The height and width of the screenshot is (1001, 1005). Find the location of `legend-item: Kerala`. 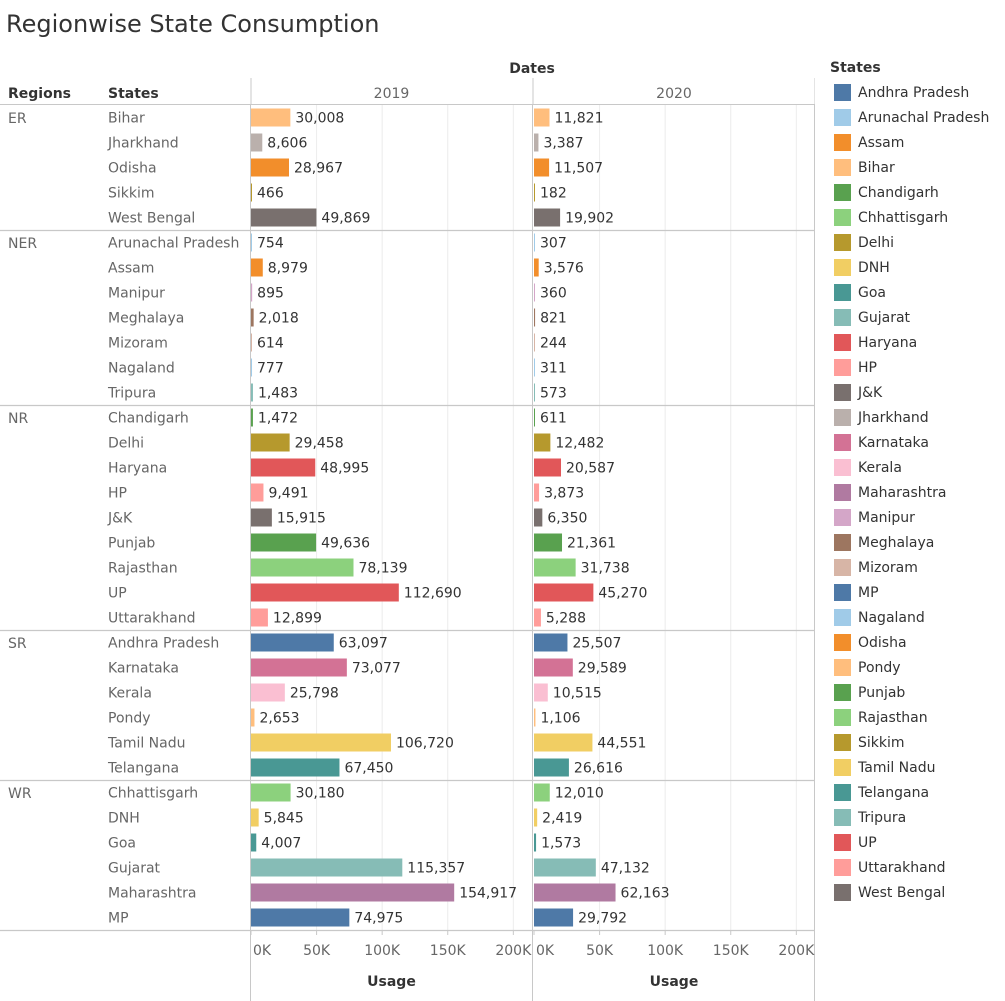

legend-item: Kerala is located at coordinates (917, 467).